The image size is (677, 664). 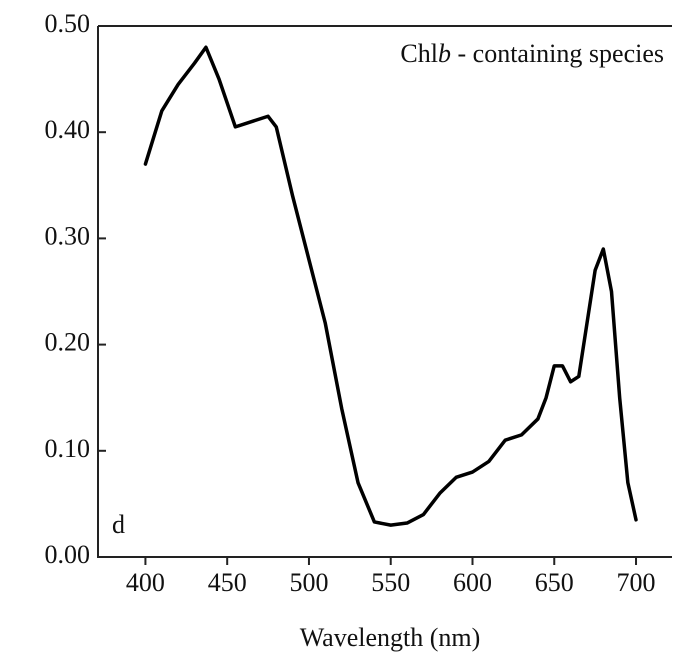 What do you see at coordinates (68, 129) in the screenshot?
I see `y-tick-label: 0.40` at bounding box center [68, 129].